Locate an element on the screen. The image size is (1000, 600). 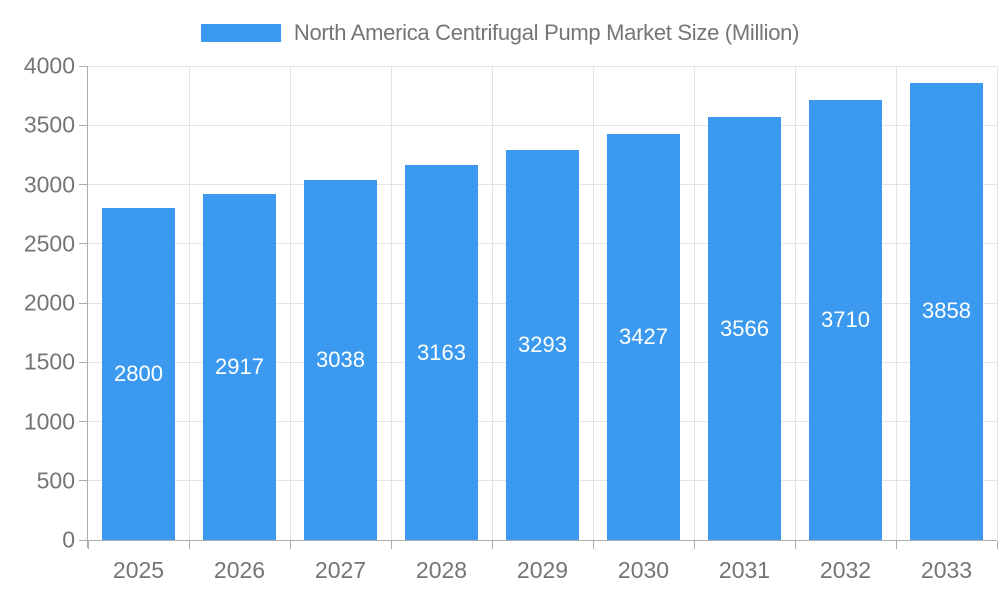
y-axis-label: 3000 is located at coordinates (49, 184).